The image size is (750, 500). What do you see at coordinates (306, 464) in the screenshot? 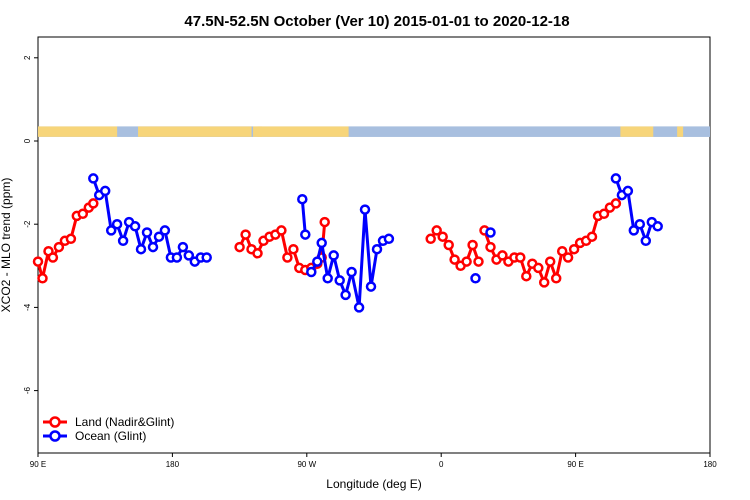
I see `x-tick-label: 90 W` at bounding box center [306, 464].